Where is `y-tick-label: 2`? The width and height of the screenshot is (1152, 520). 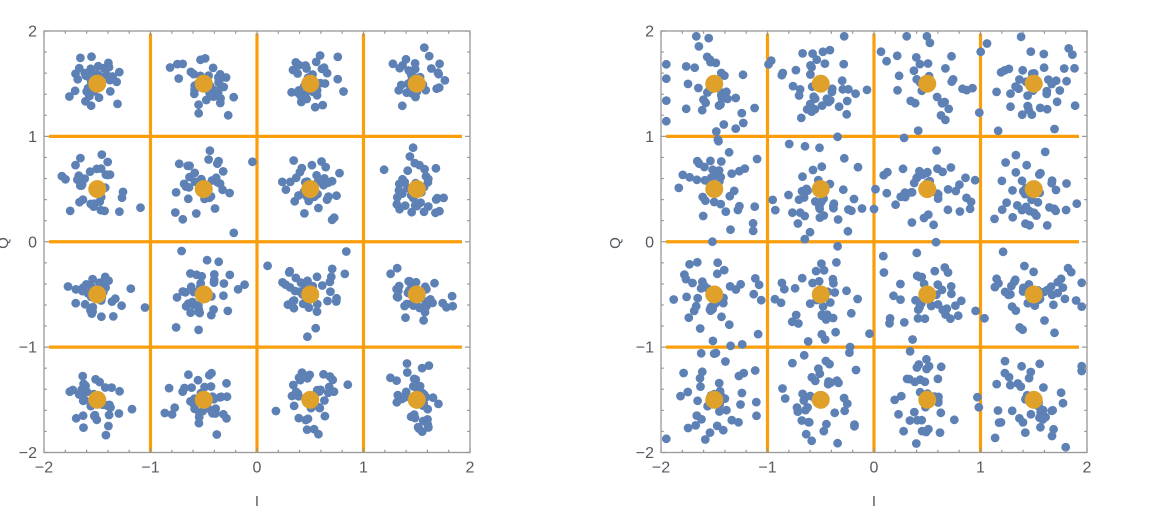 y-tick-label: 2 is located at coordinates (32, 32).